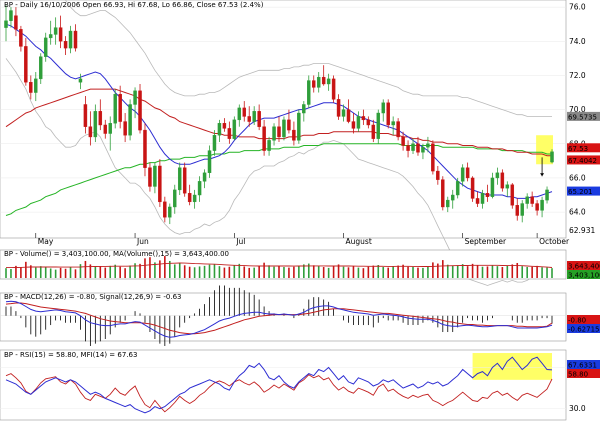  What do you see at coordinates (583, 265) in the screenshot?
I see `volume-label-ma-bg` at bounding box center [583, 265].